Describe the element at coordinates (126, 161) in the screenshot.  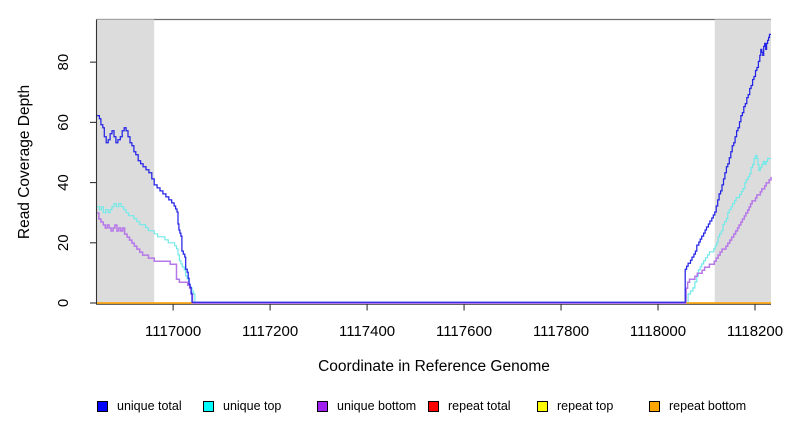
I see `highlight-region-left` at that location.